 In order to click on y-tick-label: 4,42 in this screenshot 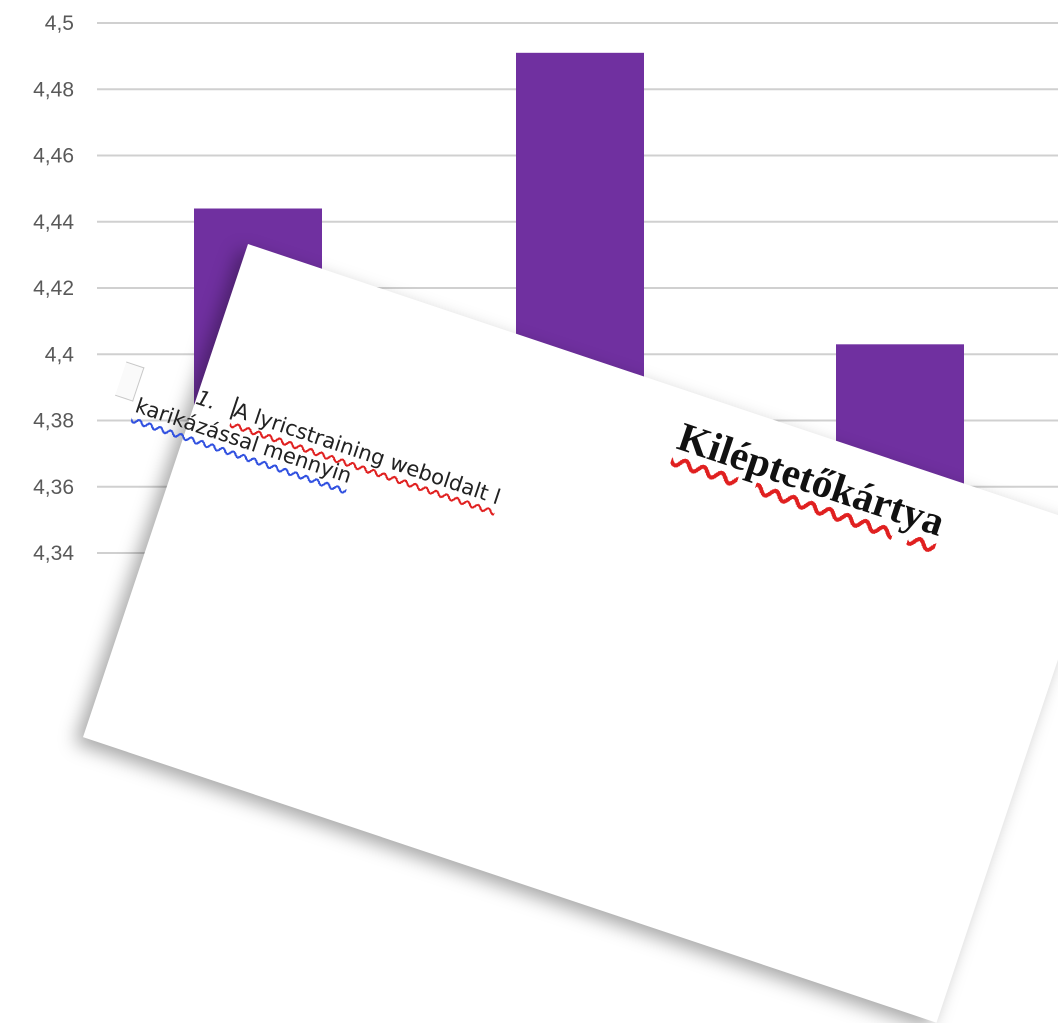, I will do `click(53, 288)`.